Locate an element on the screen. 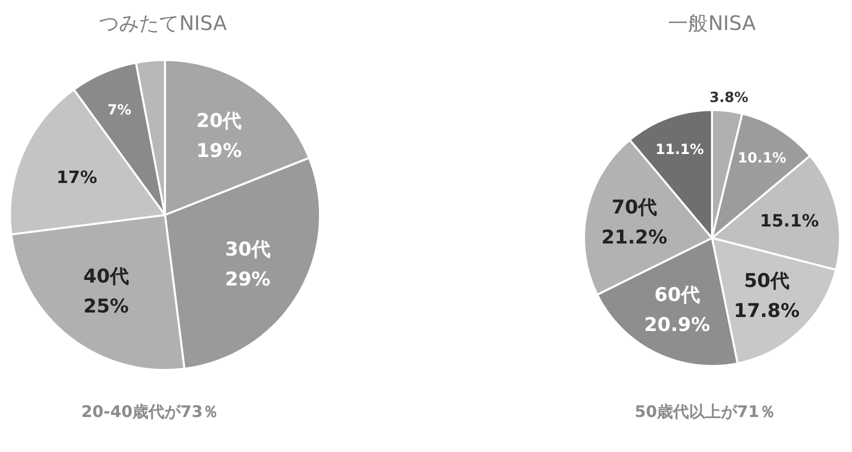 The height and width of the screenshot is (452, 852). data-label: 17% is located at coordinates (77, 178).